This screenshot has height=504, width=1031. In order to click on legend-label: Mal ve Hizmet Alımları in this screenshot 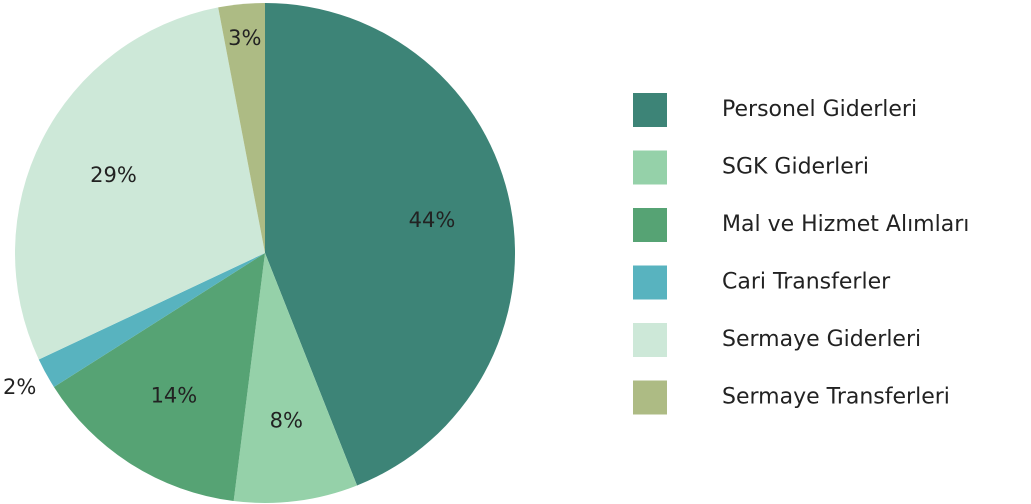, I will do `click(845, 224)`.